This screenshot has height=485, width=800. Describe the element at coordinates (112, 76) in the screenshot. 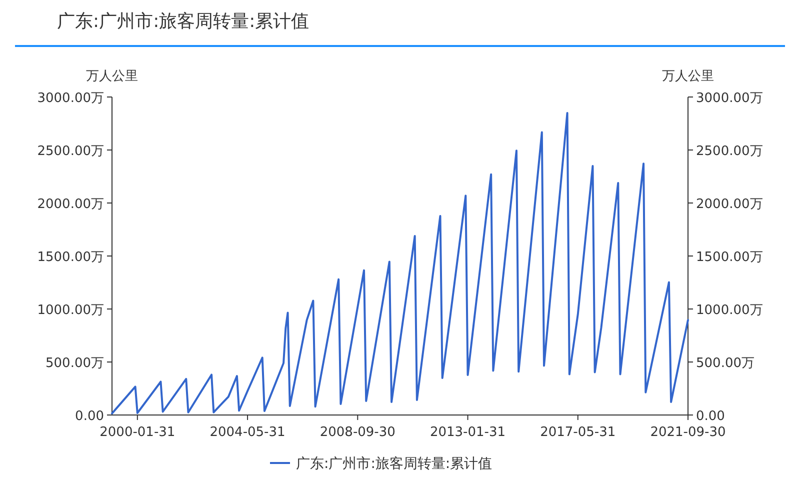

I see `y-axis-title: 万人公里` at that location.